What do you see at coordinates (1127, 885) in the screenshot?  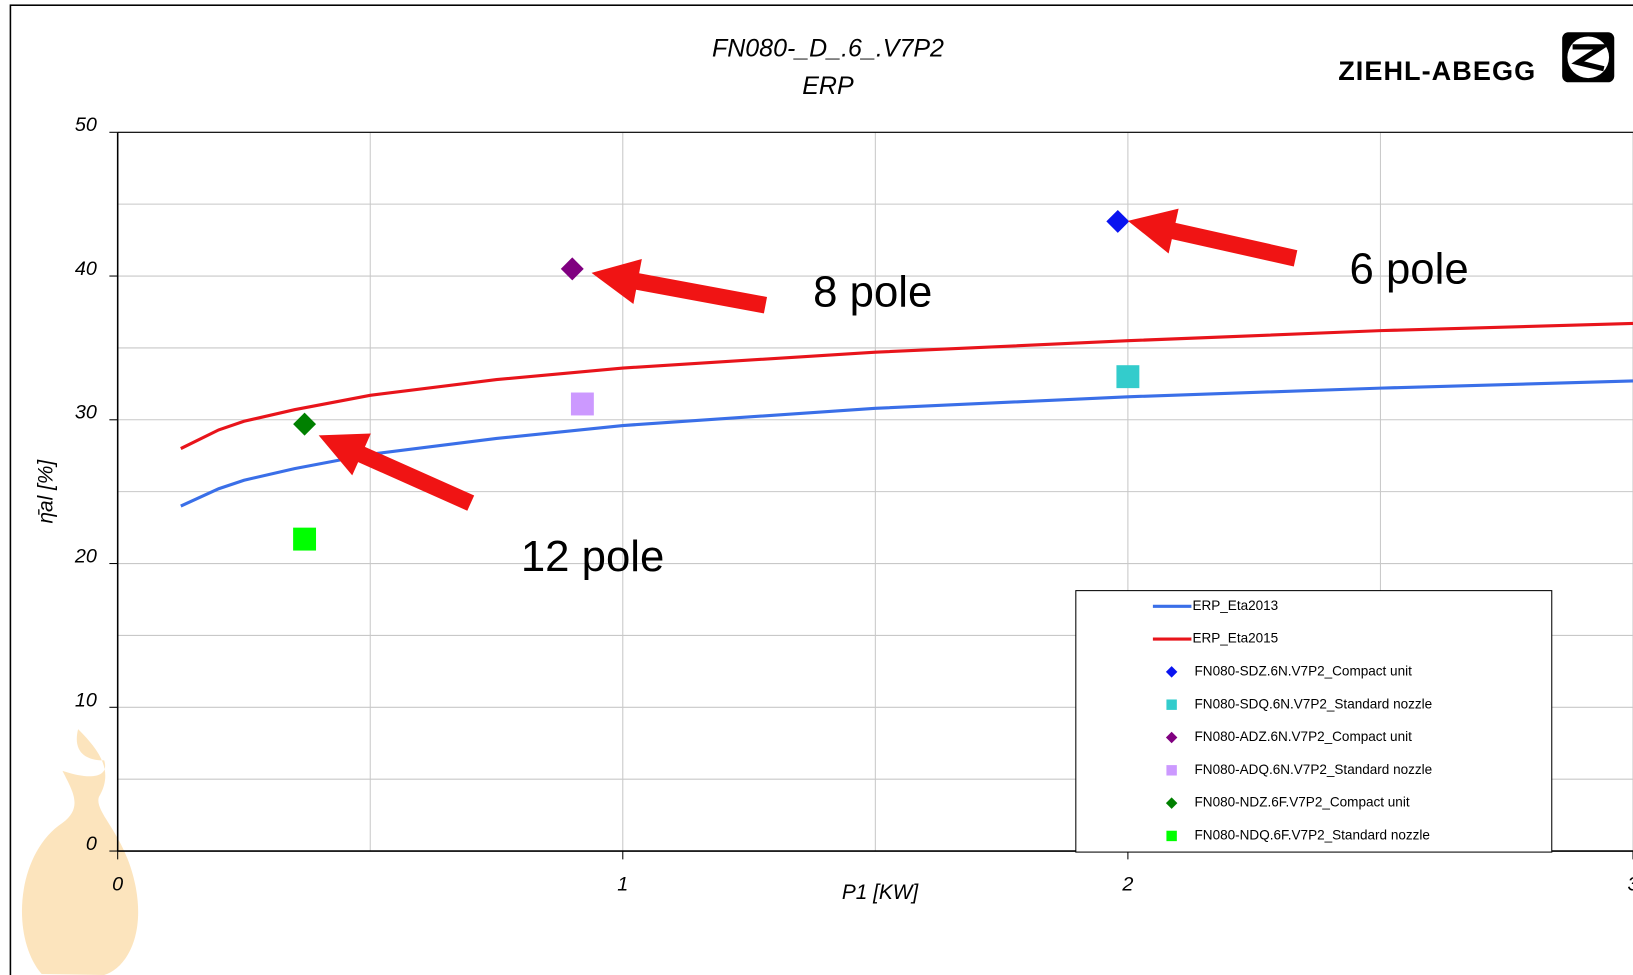 I see `x-tick-label: 2` at bounding box center [1127, 885].